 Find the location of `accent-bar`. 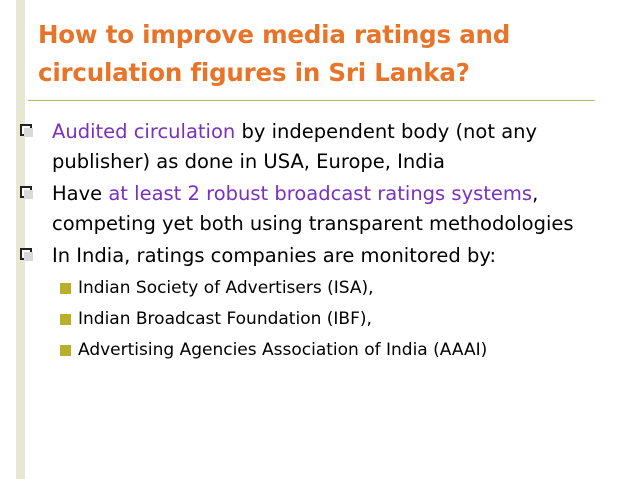

accent-bar is located at coordinates (20, 239).